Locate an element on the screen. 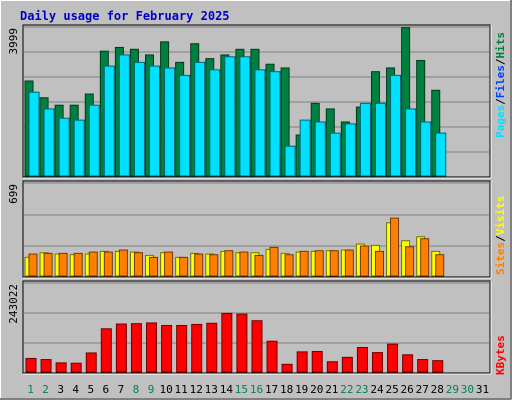 Image resolution: width=512 pixels, height=400 pixels. x-axis-day-label: 17 is located at coordinates (271, 389).